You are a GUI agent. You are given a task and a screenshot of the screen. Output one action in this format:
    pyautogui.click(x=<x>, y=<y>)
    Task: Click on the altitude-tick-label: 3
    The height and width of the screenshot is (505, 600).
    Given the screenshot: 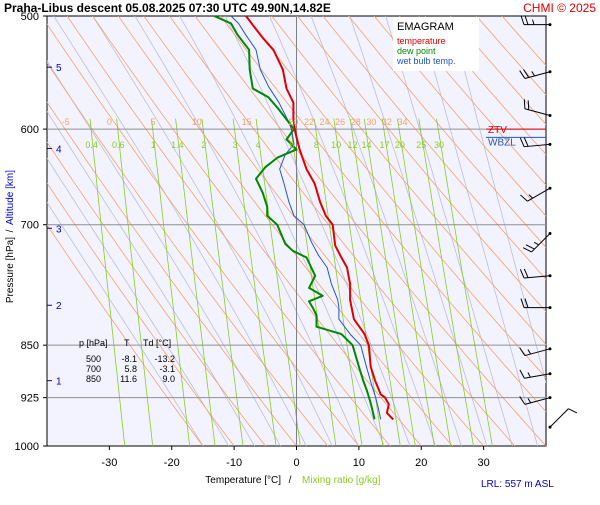 What is the action you would take?
    pyautogui.click(x=59, y=229)
    